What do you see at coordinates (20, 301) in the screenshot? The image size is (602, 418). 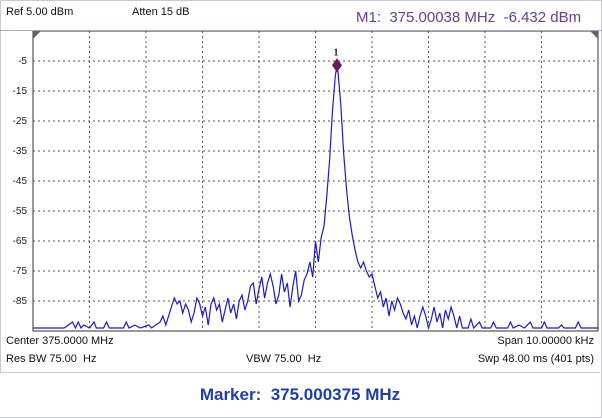 I see `y-tick-label: -85` at bounding box center [20, 301].